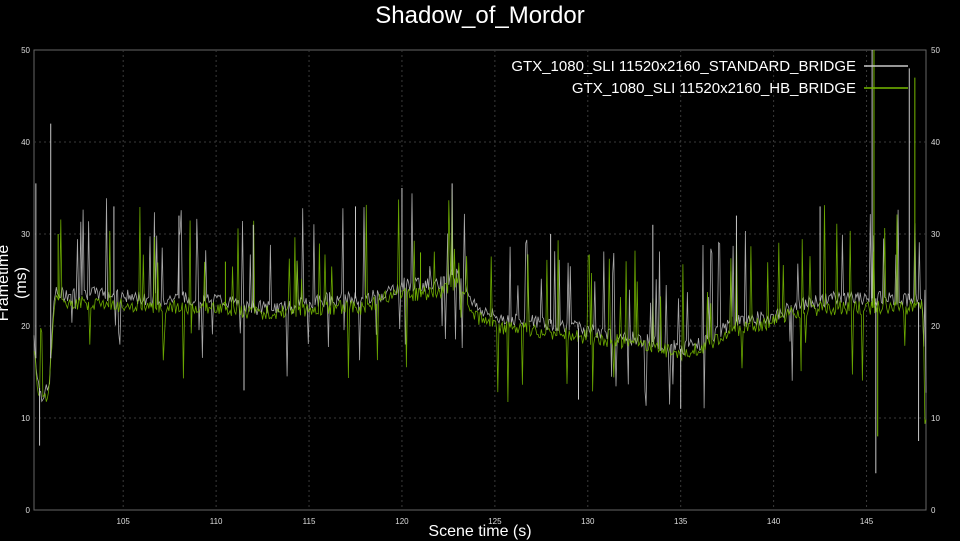 The image size is (960, 541). What do you see at coordinates (935, 142) in the screenshot?
I see `y-tick-label-right: 40` at bounding box center [935, 142].